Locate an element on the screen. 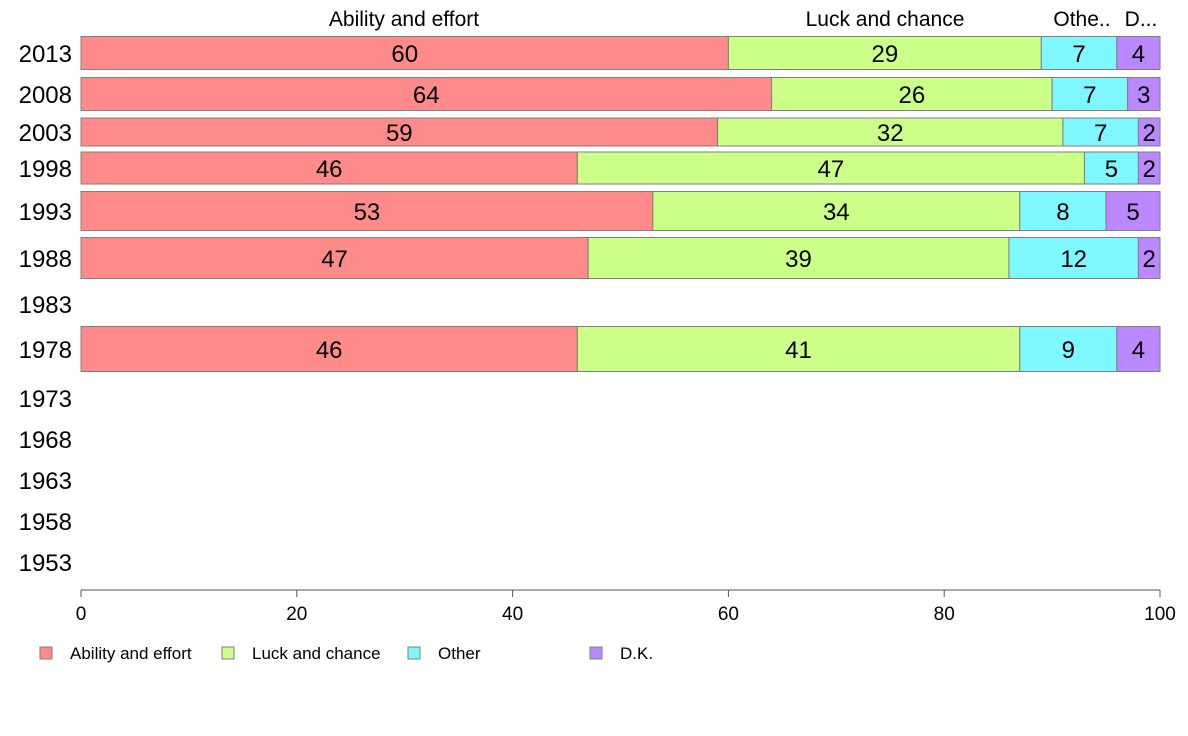 The width and height of the screenshot is (1188, 736). x-tick-label: 100 is located at coordinates (1160, 614).